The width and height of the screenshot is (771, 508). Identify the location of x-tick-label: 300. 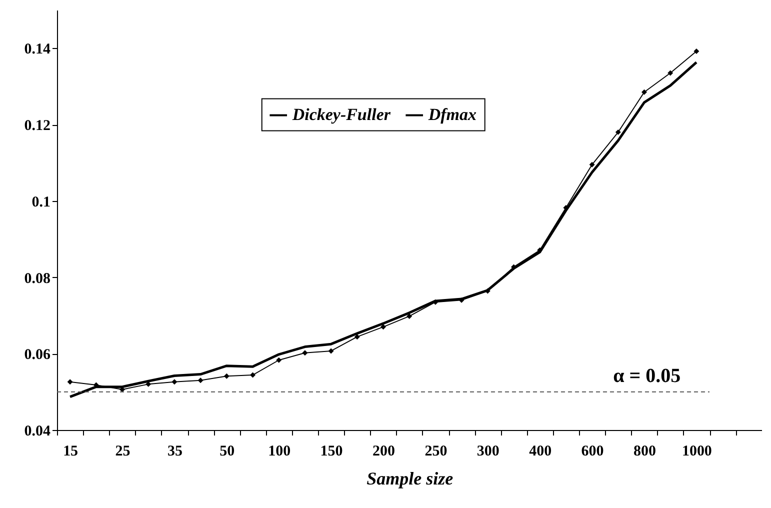
(488, 451).